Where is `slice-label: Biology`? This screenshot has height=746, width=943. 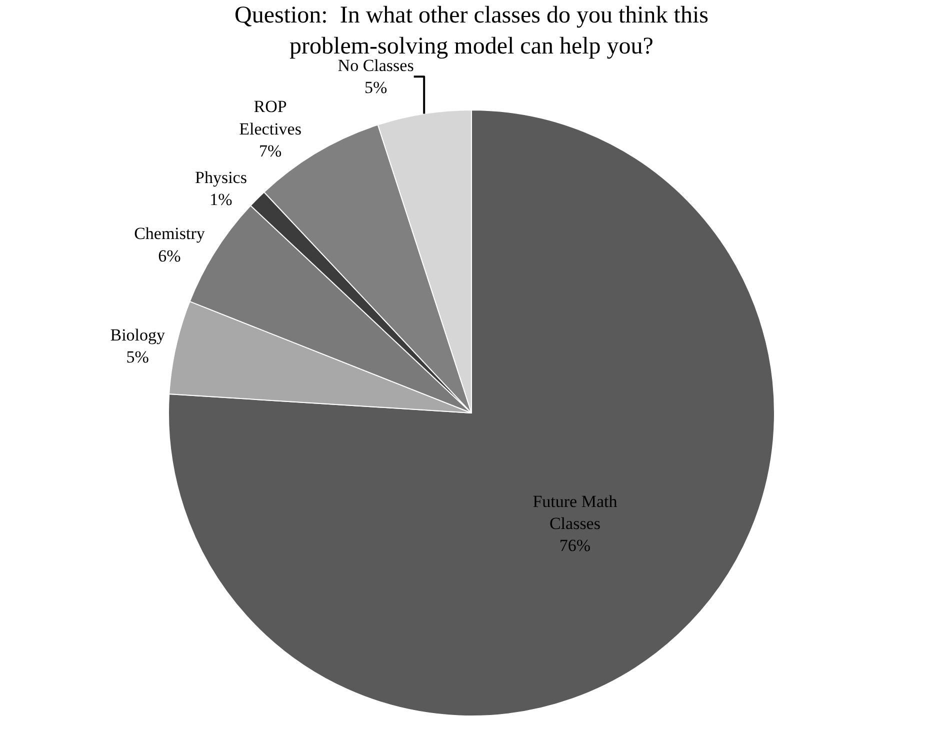
slice-label: Biology is located at coordinates (138, 334).